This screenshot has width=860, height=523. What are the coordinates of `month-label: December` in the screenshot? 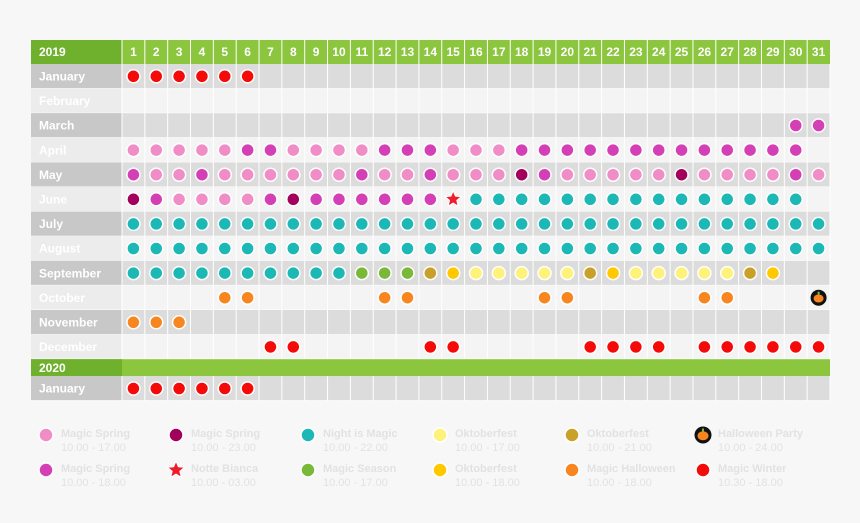 It's located at (68, 347).